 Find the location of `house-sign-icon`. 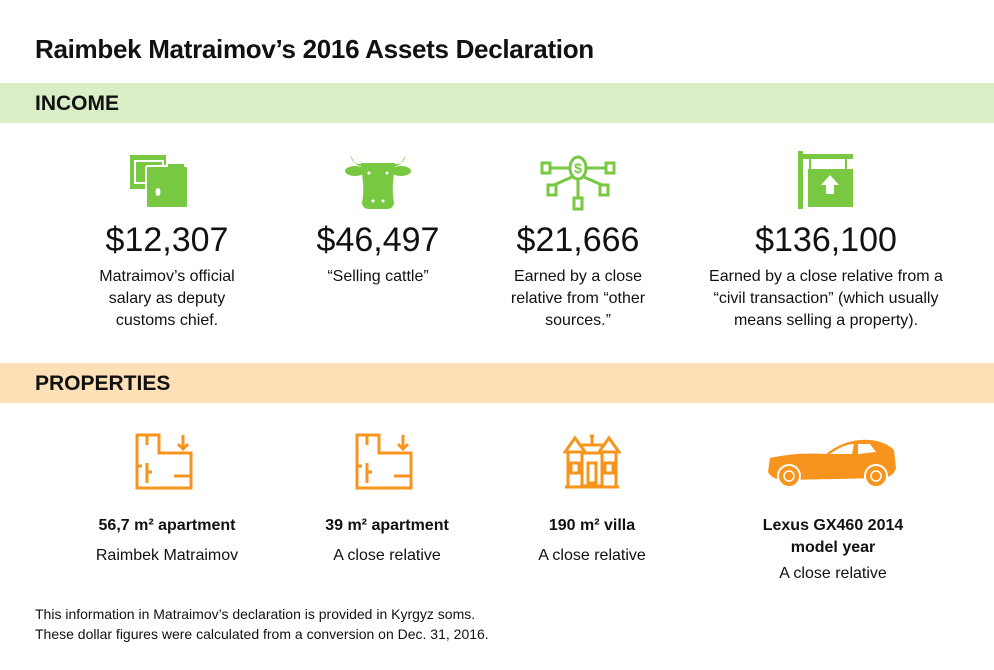

house-sign-icon is located at coordinates (825, 180).